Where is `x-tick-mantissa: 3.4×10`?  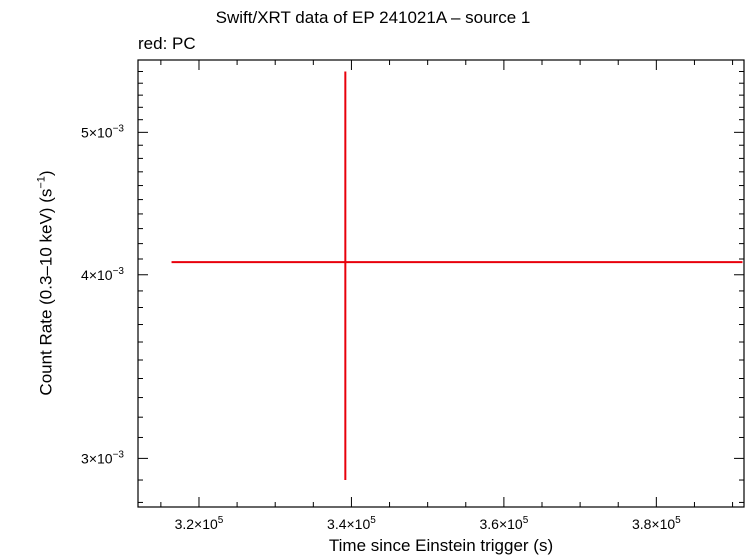
x-tick-mantissa: 3.4×10 is located at coordinates (348, 524).